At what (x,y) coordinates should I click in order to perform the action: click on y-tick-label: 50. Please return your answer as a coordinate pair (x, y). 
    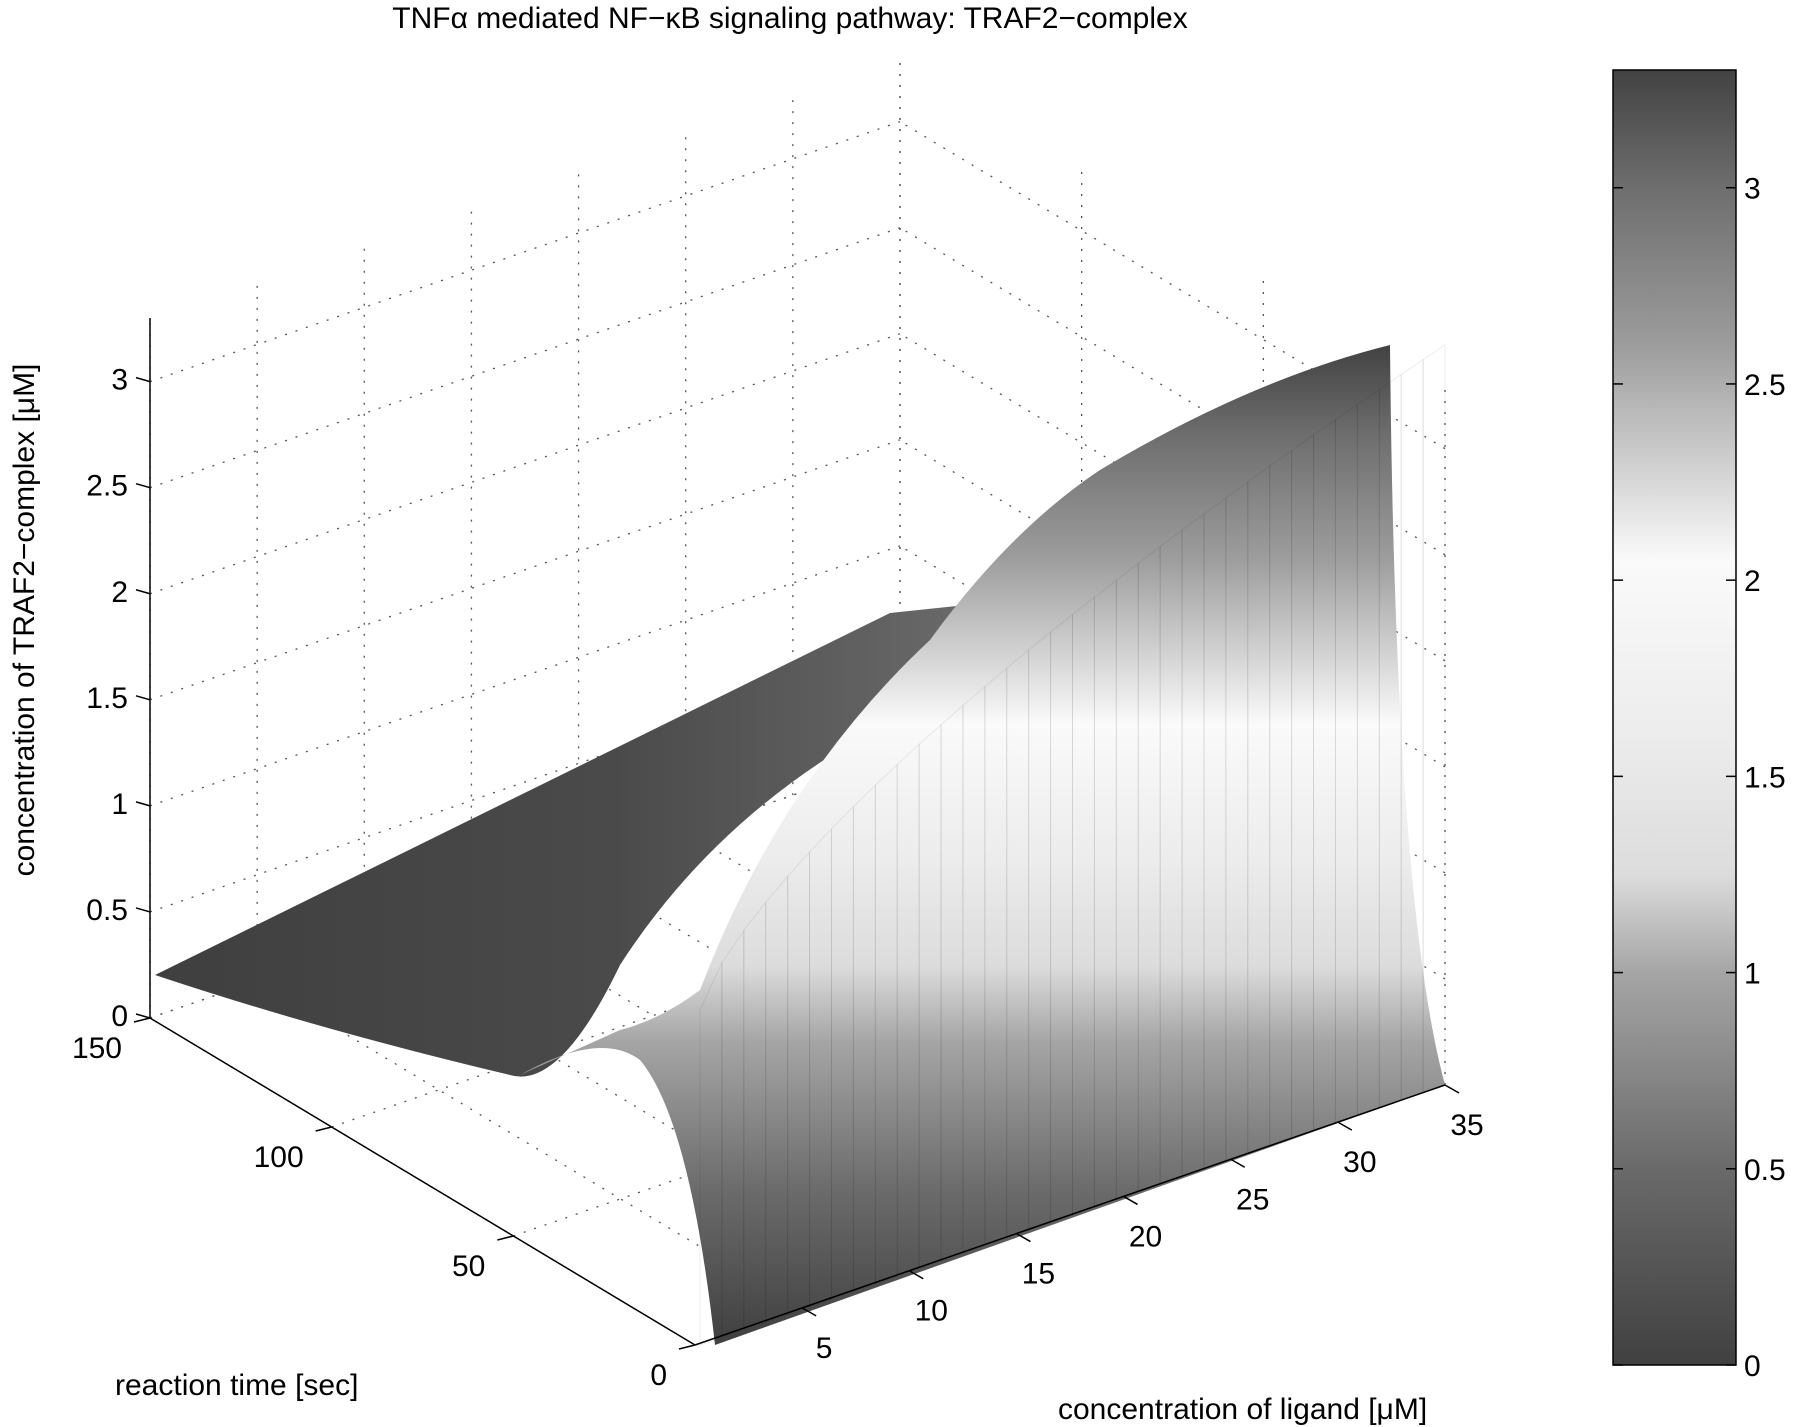
    Looking at the image, I should click on (468, 1266).